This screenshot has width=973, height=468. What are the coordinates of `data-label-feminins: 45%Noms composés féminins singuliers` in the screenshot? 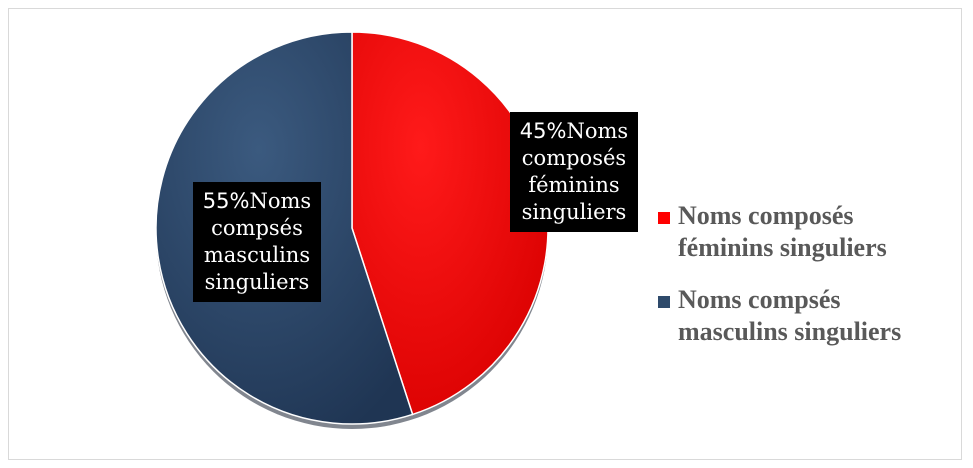 It's located at (574, 172).